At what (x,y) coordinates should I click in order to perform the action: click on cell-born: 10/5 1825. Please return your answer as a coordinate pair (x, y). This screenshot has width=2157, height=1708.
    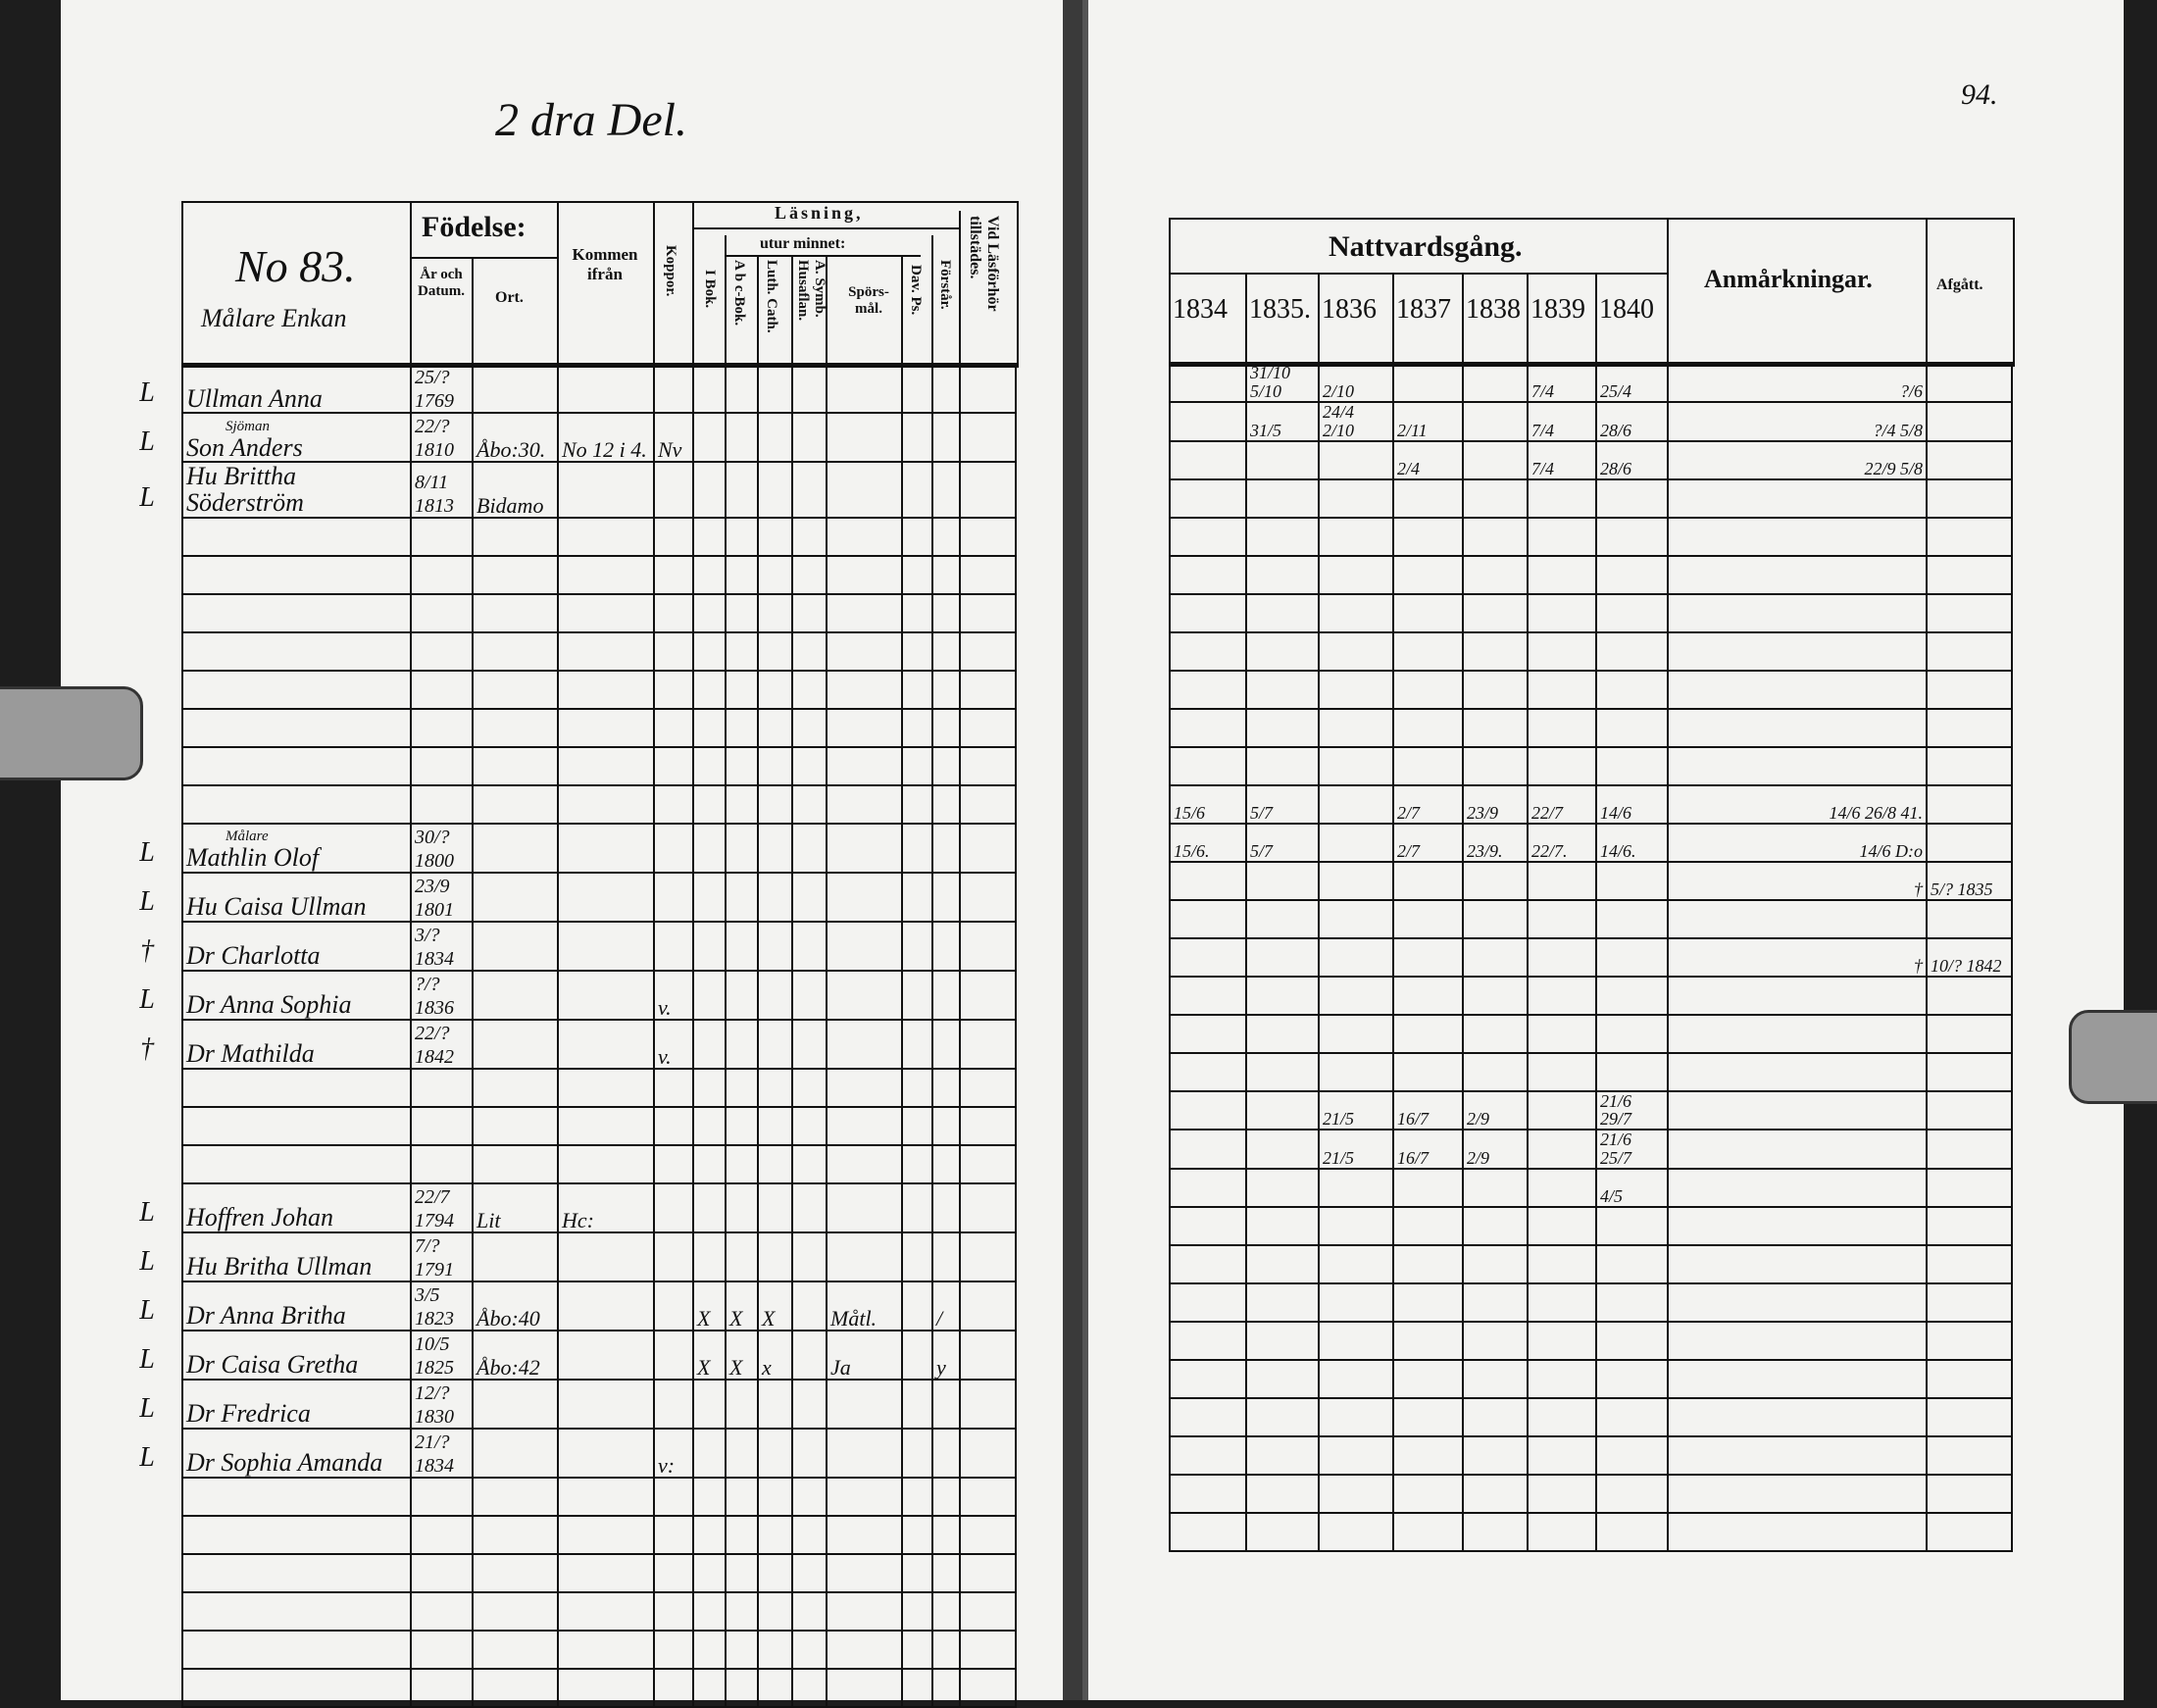
    Looking at the image, I should click on (442, 1355).